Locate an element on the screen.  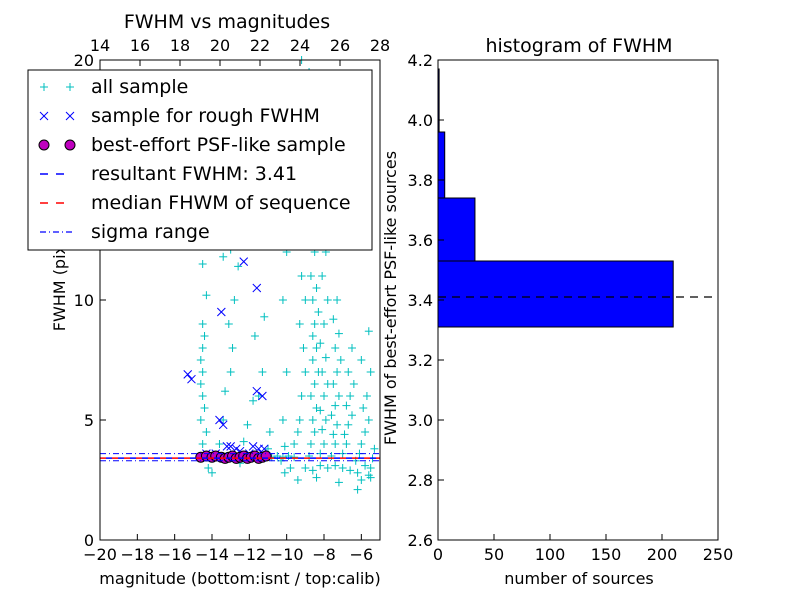
reference-lines is located at coordinates (240, 457).